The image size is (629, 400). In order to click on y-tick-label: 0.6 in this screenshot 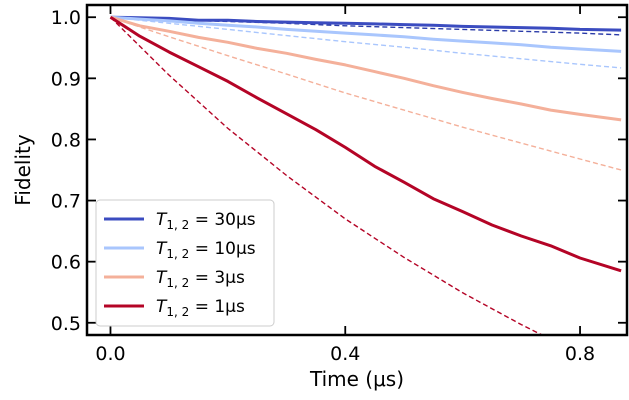, I will do `click(66, 263)`.